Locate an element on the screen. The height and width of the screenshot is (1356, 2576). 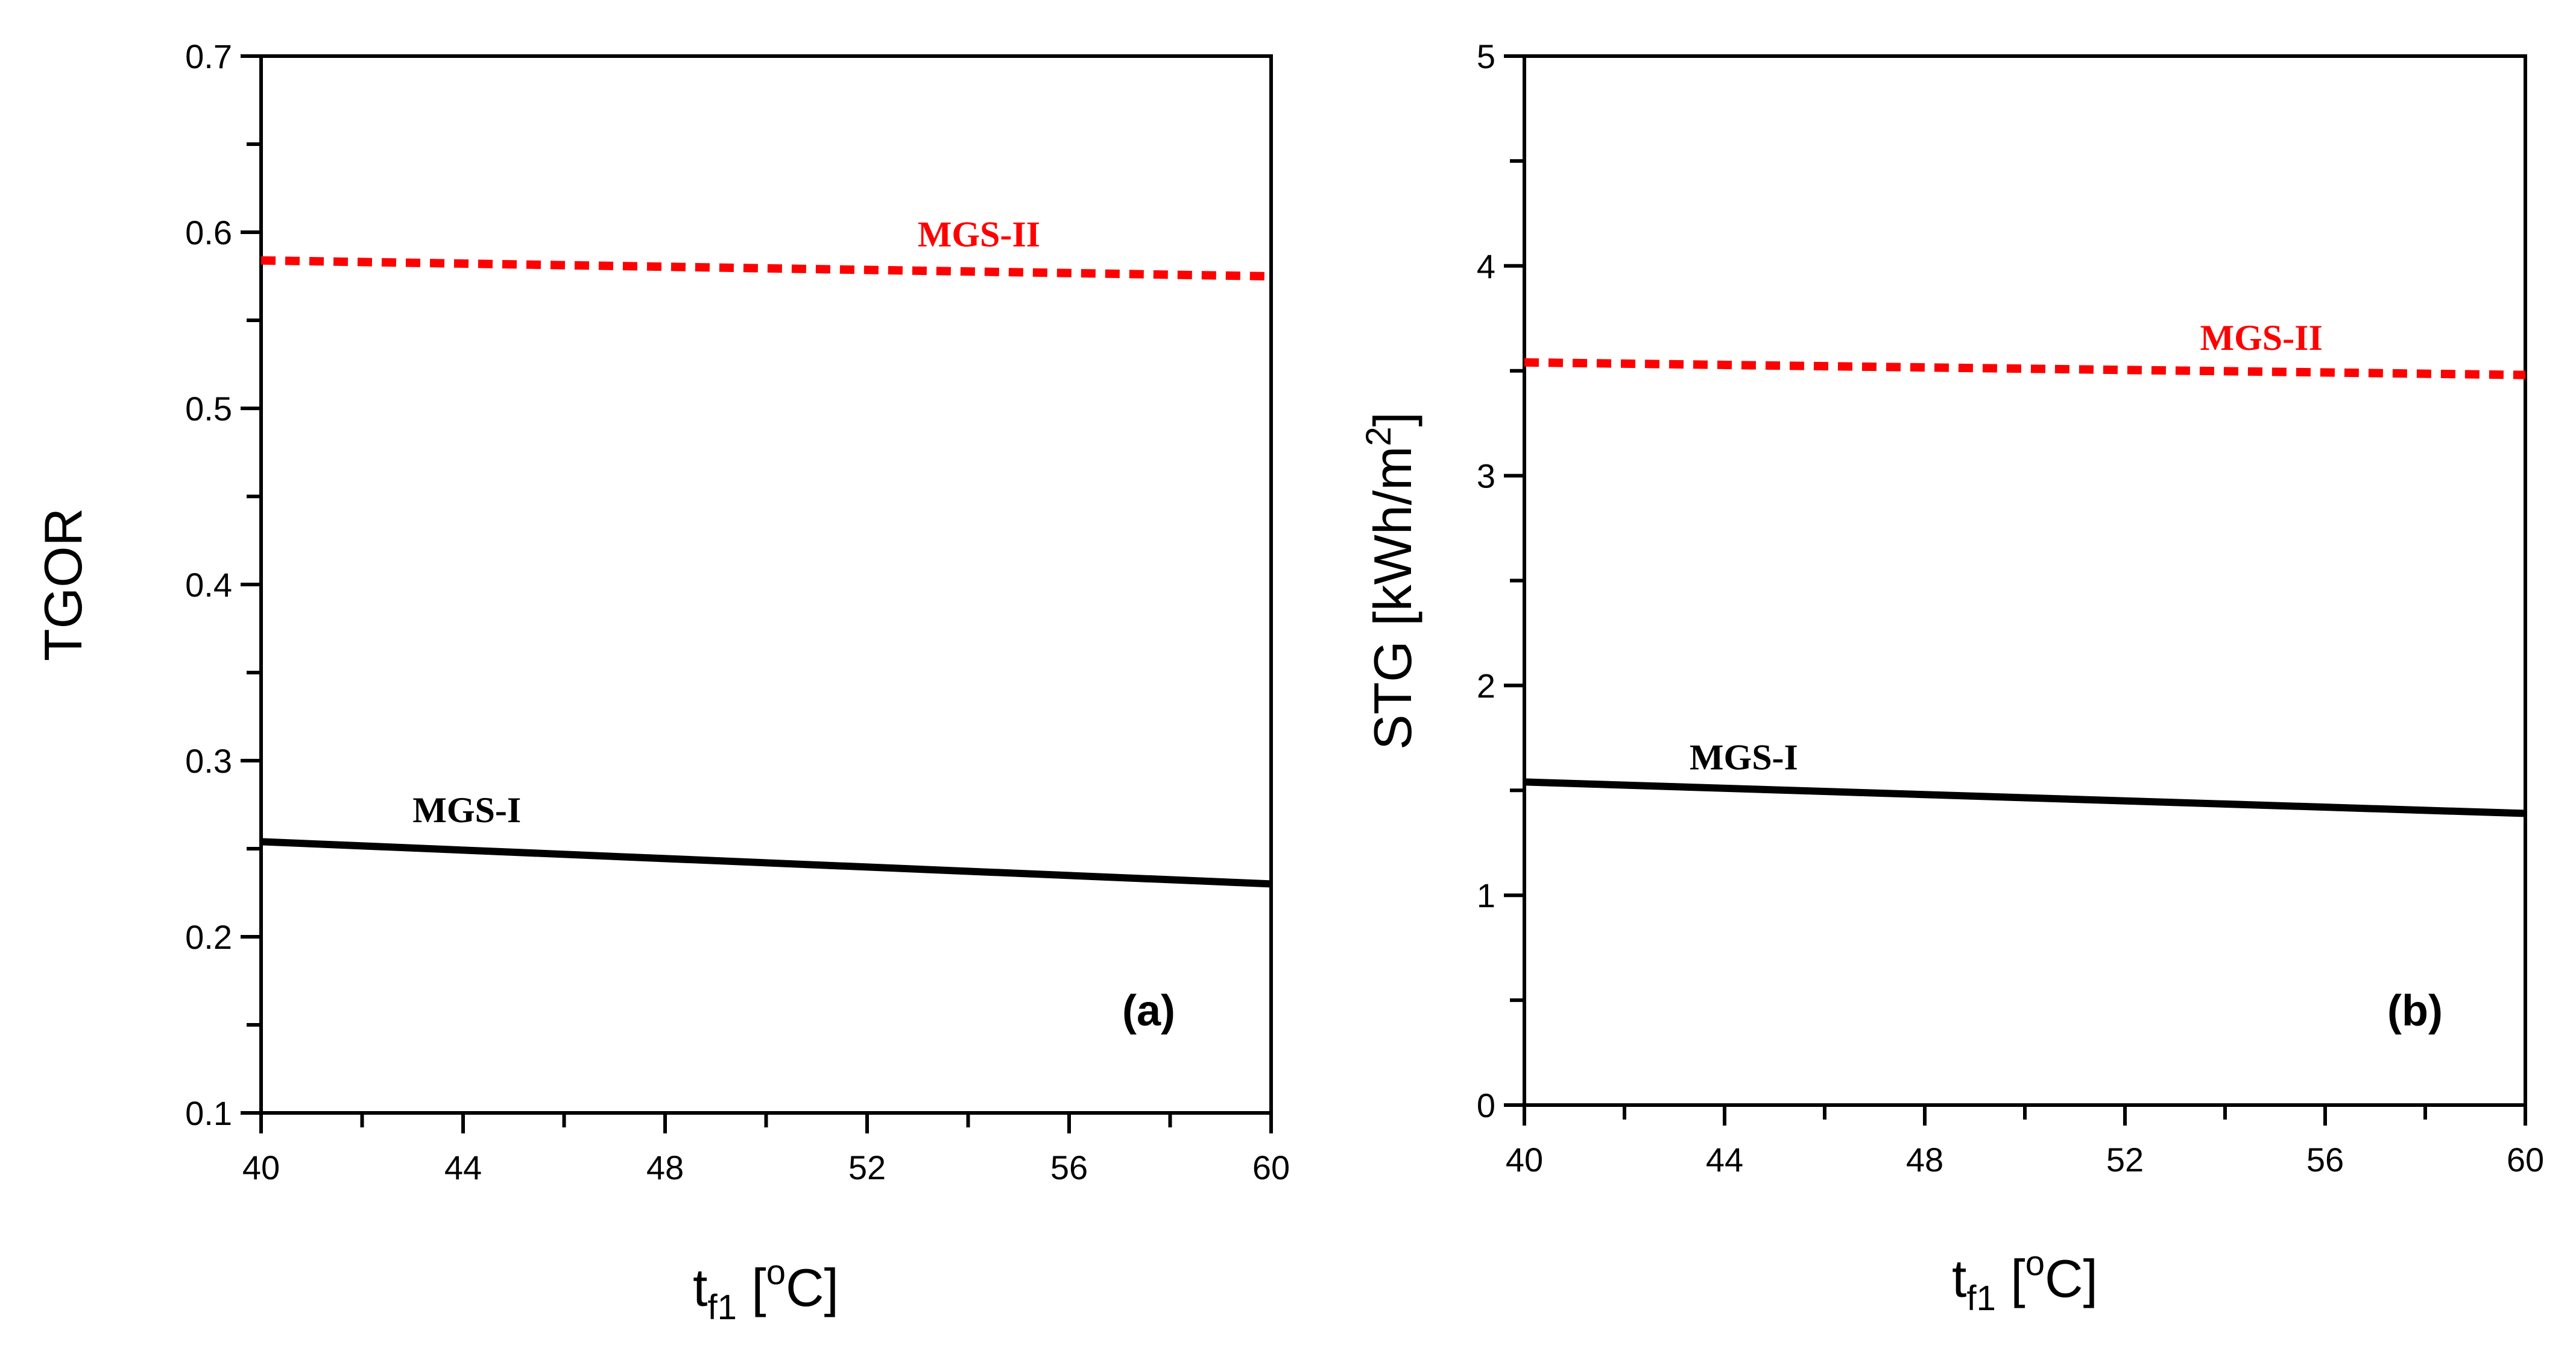
y-tick-label: 1 is located at coordinates (1486, 895).